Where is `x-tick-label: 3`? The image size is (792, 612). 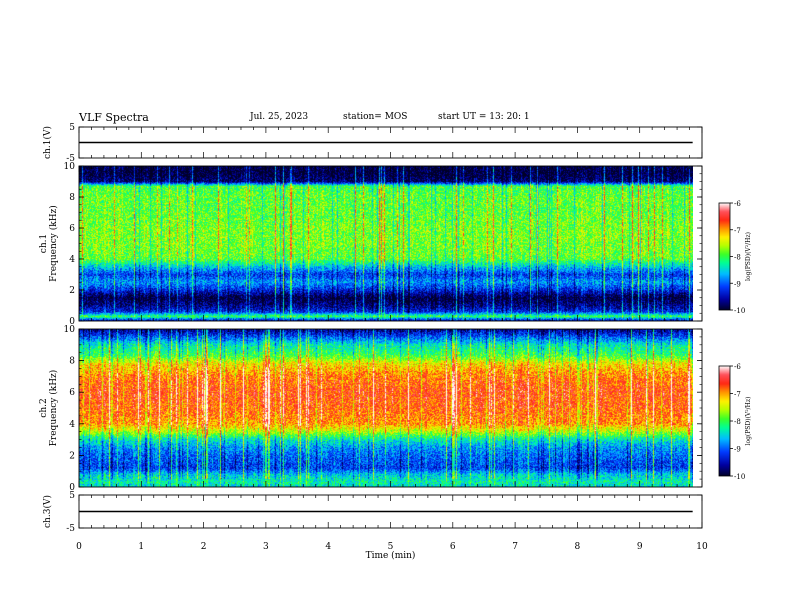
x-tick-label: 3 is located at coordinates (266, 547).